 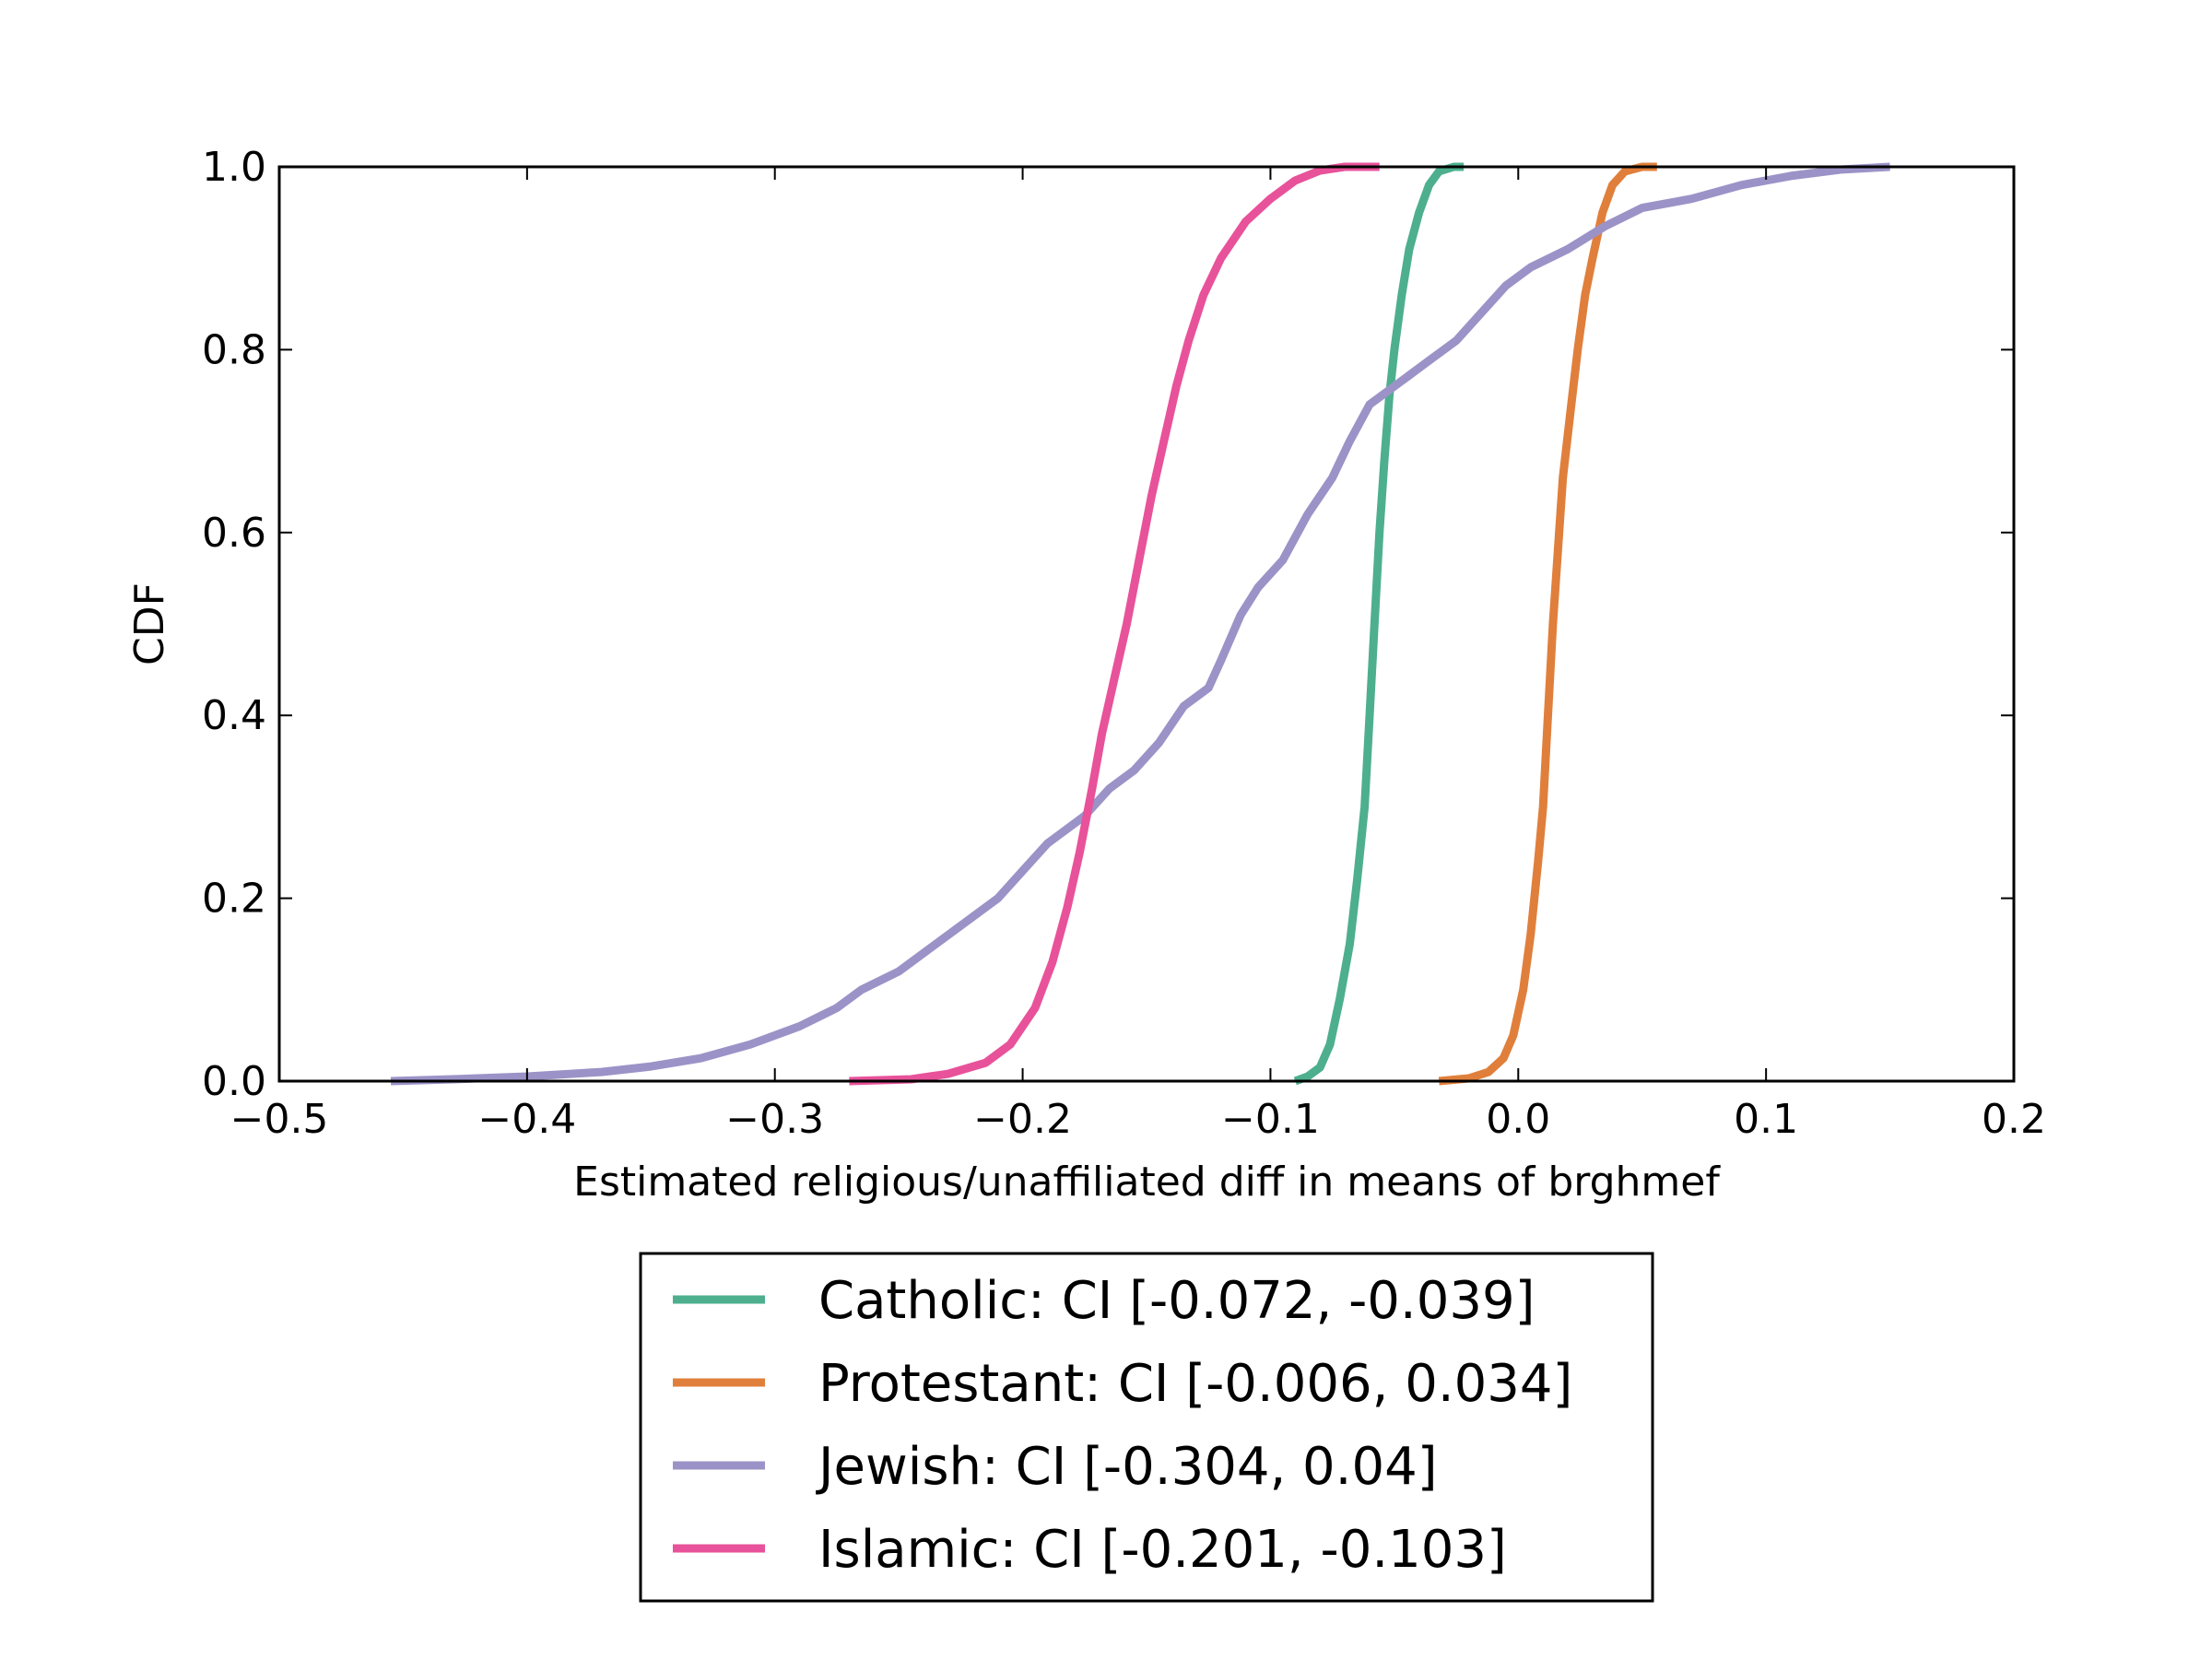 What do you see at coordinates (234, 715) in the screenshot?
I see `y-tick-label: 0.4` at bounding box center [234, 715].